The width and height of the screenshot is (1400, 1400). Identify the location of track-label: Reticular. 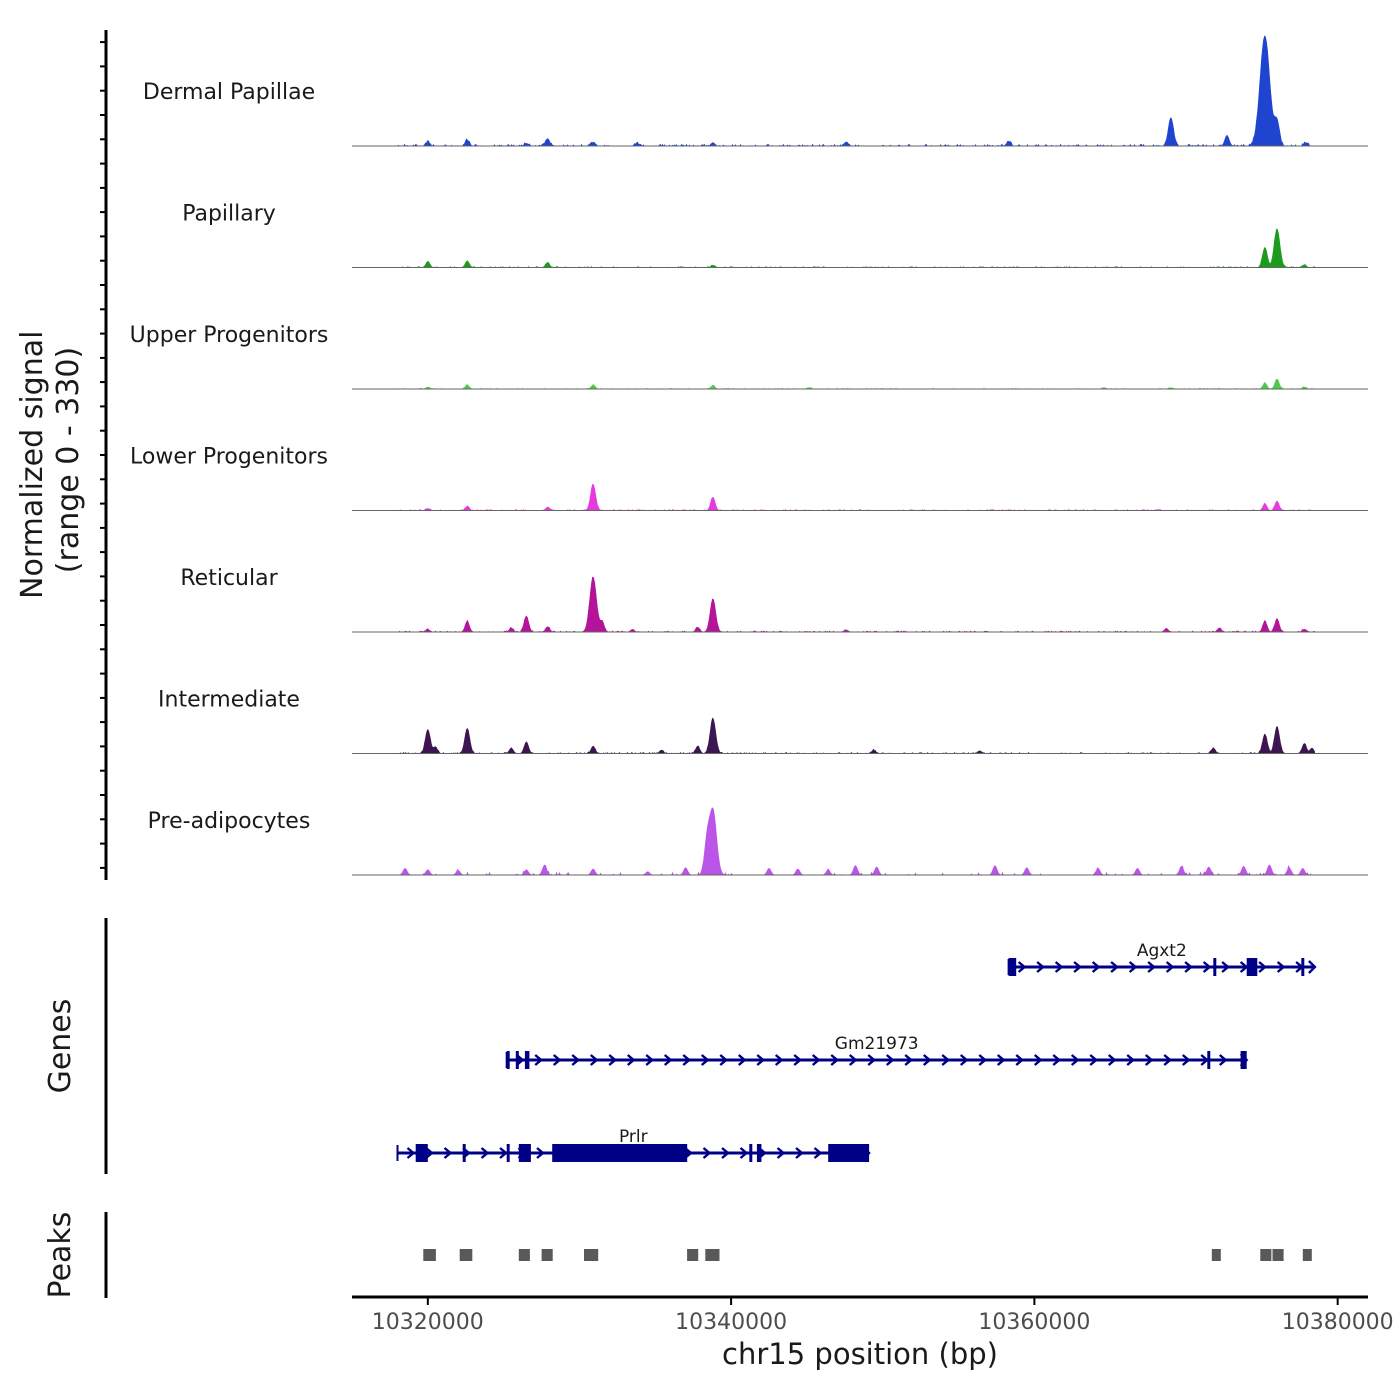
(229, 578).